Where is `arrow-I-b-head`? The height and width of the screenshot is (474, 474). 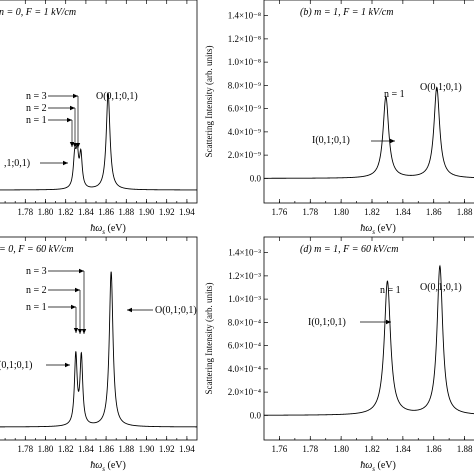
arrow-I-b-head is located at coordinates (392, 141).